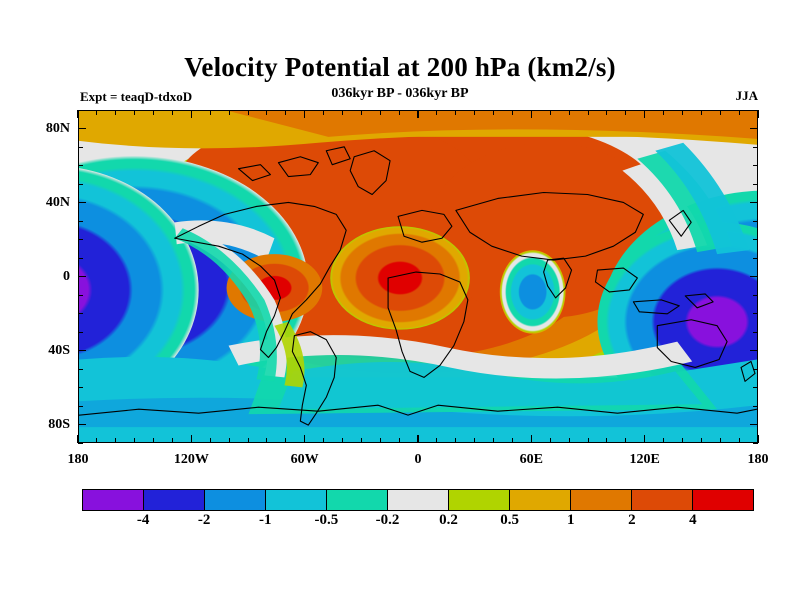 The width and height of the screenshot is (800, 600). Describe the element at coordinates (57, 202) in the screenshot. I see `y-axis-label: 40N` at that location.